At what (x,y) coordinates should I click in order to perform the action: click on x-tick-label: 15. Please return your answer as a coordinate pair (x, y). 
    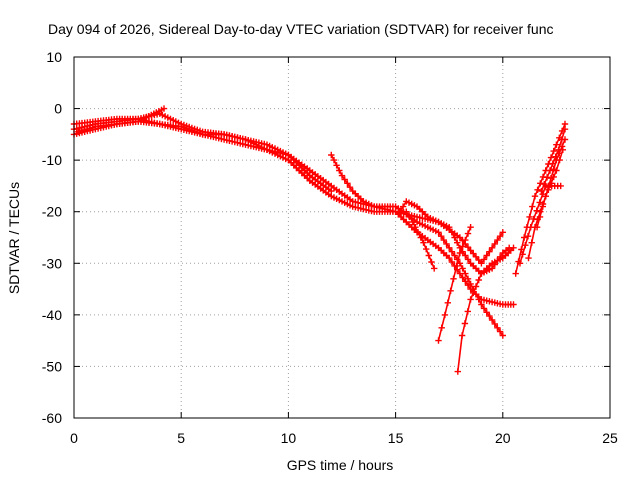
    Looking at the image, I should click on (396, 438).